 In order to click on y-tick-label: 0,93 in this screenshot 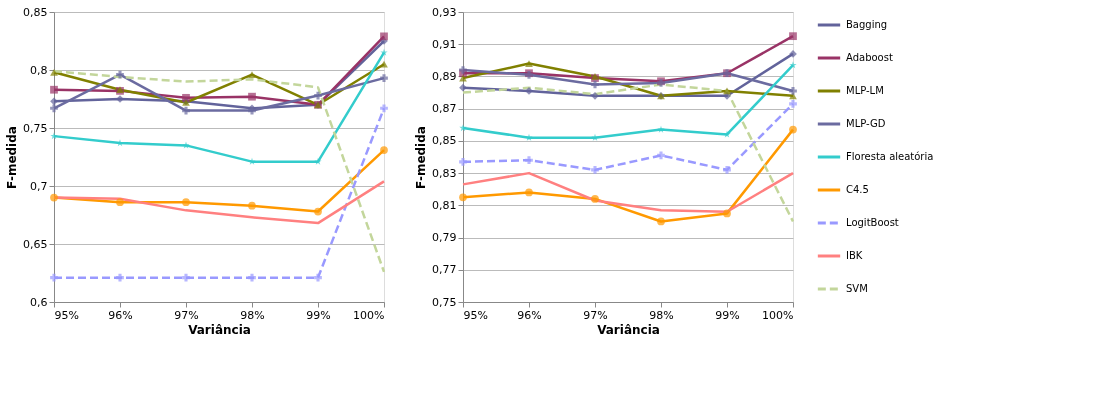, I will do `click(444, 12)`.